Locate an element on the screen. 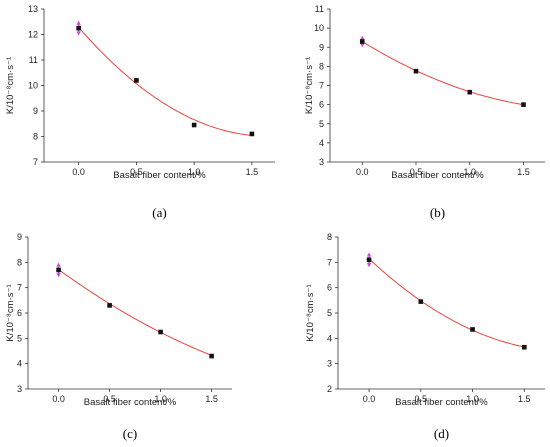  y-tick-label: 12 is located at coordinates (33, 35).